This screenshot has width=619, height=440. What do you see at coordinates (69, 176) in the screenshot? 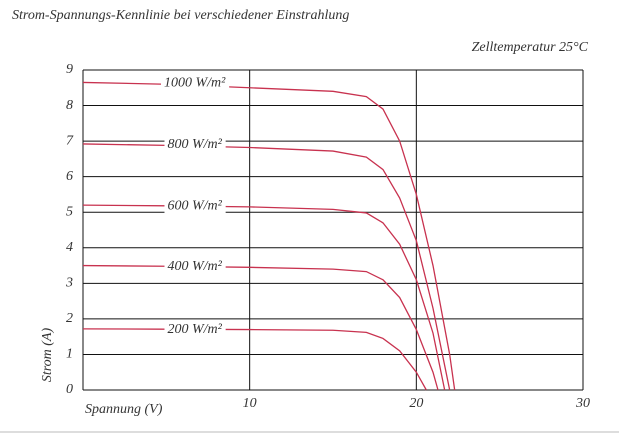
I see `y-tick-label: 6` at bounding box center [69, 176].